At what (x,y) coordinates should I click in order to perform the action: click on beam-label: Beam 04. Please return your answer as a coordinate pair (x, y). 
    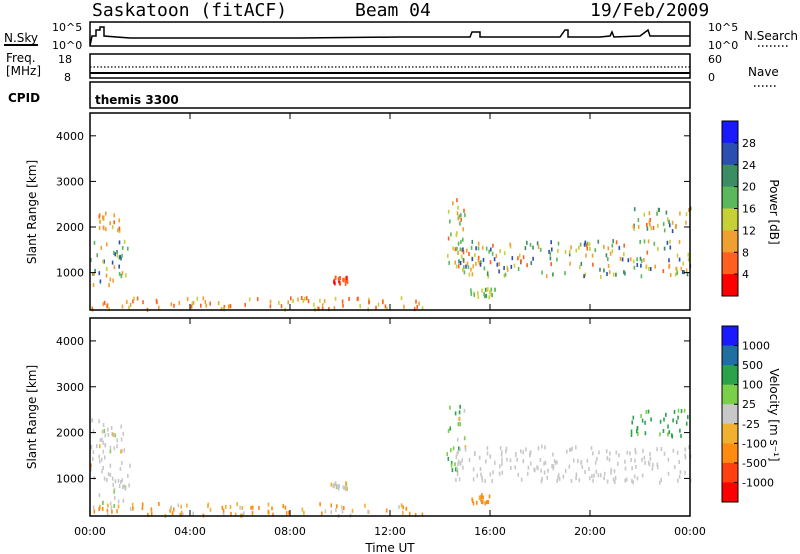
    Looking at the image, I should click on (393, 10).